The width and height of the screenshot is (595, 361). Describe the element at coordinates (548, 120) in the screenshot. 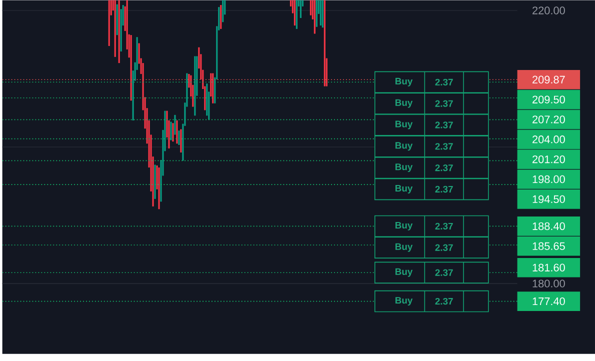

I see `ref-line-label: 207.20` at that location.